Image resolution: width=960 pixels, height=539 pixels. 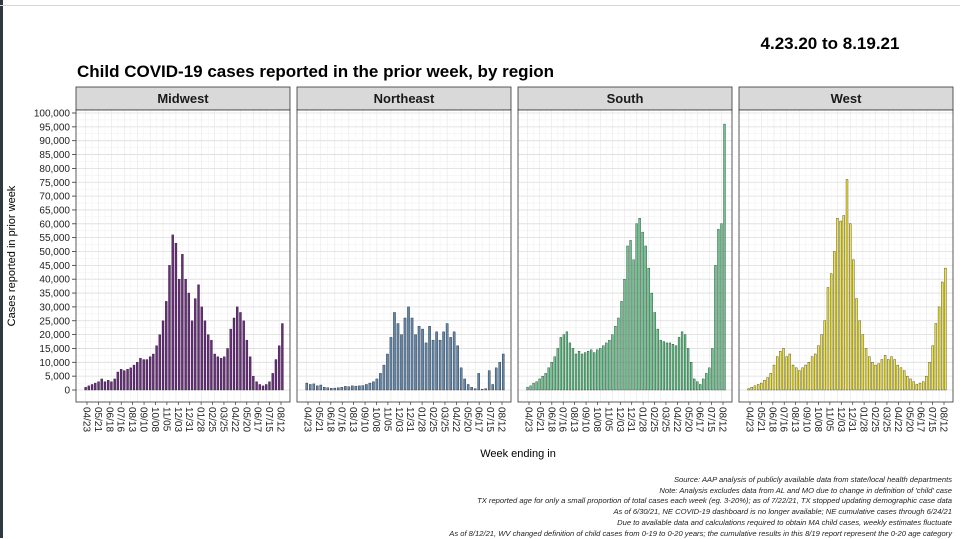 What do you see at coordinates (625, 98) in the screenshot?
I see `facet-label: South` at bounding box center [625, 98].